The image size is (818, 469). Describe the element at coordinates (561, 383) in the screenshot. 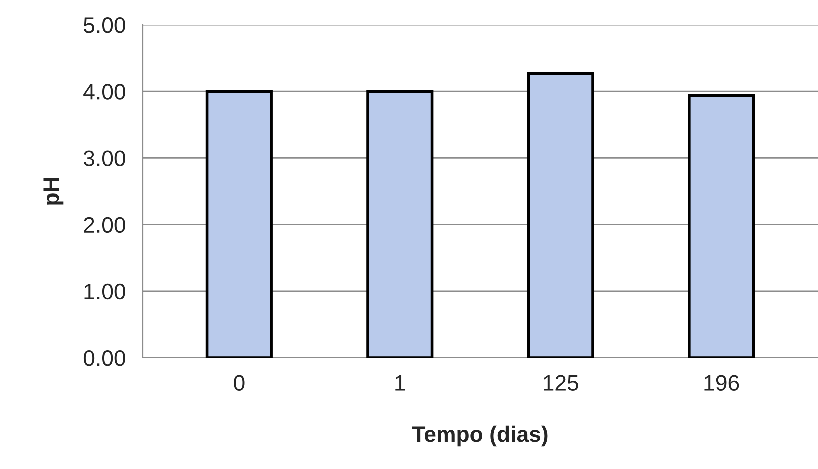

I see `x-tick-label: 125` at that location.